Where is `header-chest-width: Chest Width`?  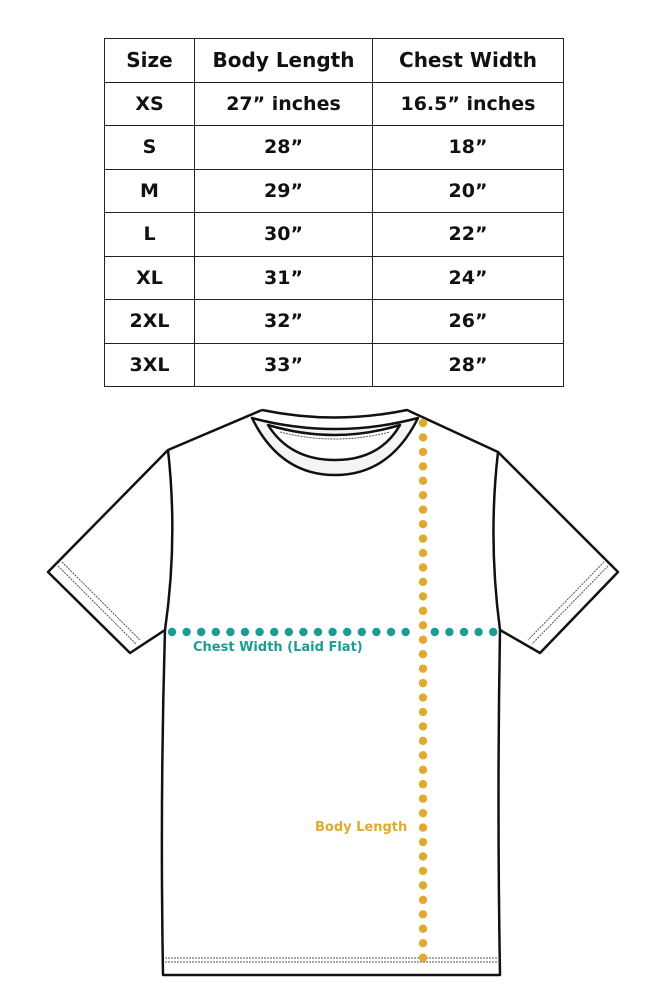
header-chest-width: Chest Width is located at coordinates (468, 60).